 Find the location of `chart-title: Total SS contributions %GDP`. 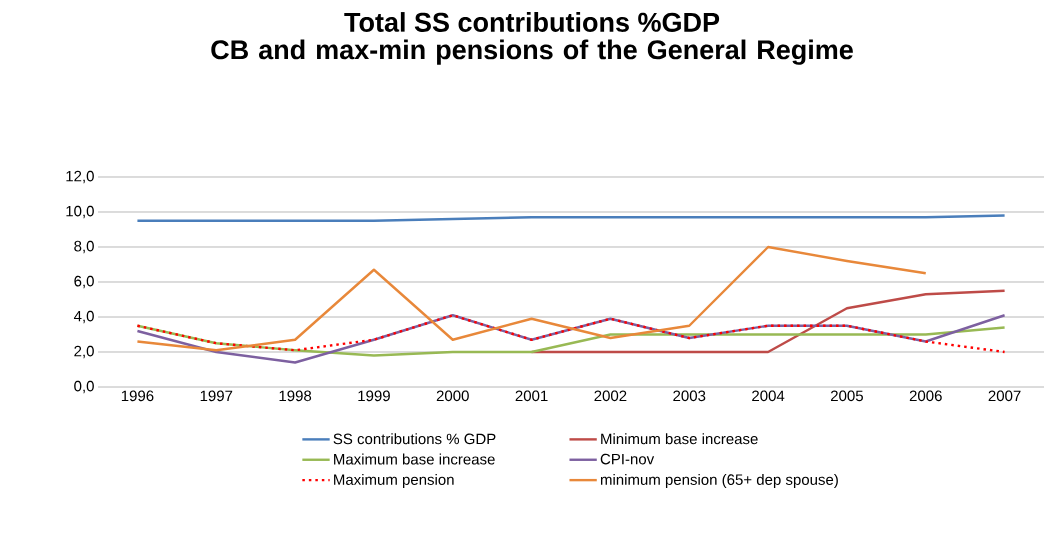

chart-title: Total SS contributions %GDP is located at coordinates (532, 22).